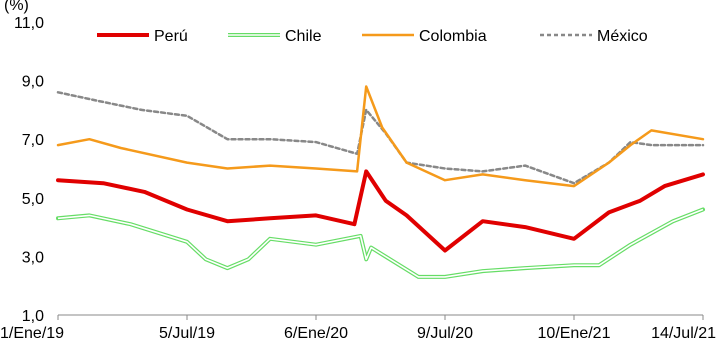  Describe the element at coordinates (33, 199) in the screenshot. I see `y-tick-label: 5,0` at that location.